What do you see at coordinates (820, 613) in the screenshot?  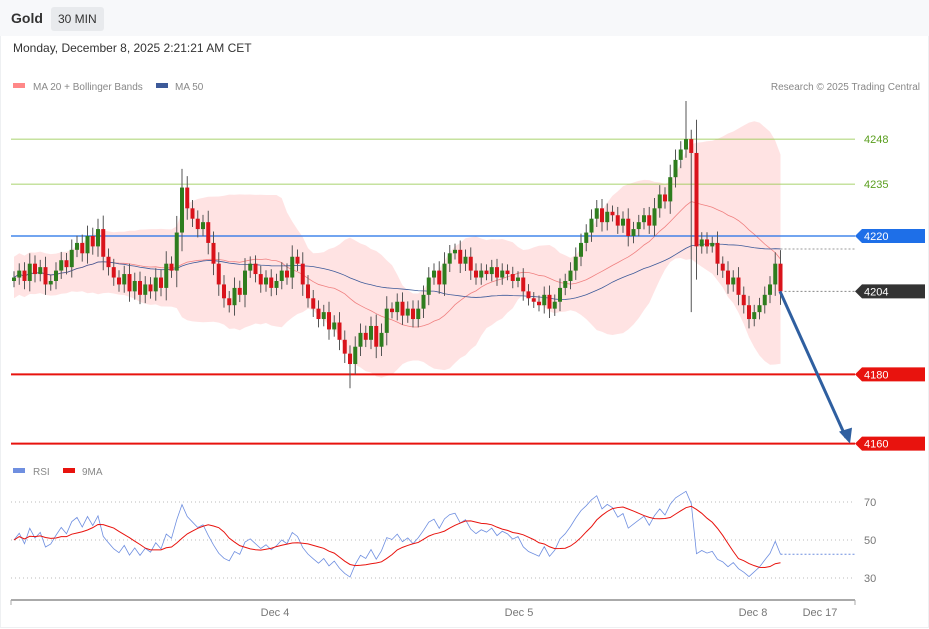 I see `x-tick-dec-17: Dec 17` at bounding box center [820, 613].